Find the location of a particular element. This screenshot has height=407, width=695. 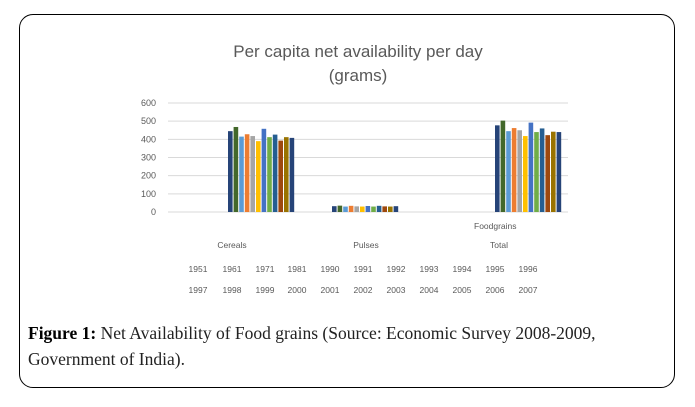

legend-year: 1992 is located at coordinates (396, 269).